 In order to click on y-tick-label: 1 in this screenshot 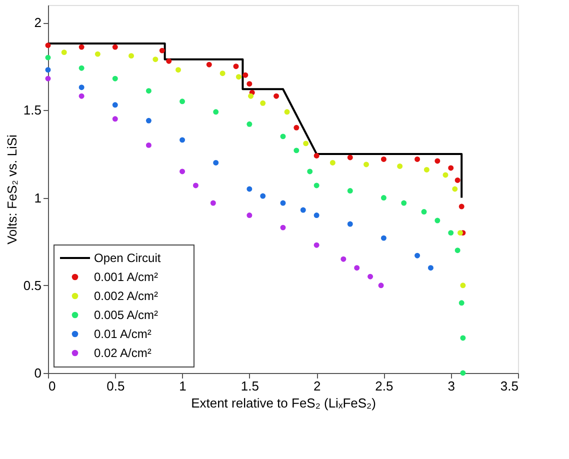, I will do `click(38, 198)`.